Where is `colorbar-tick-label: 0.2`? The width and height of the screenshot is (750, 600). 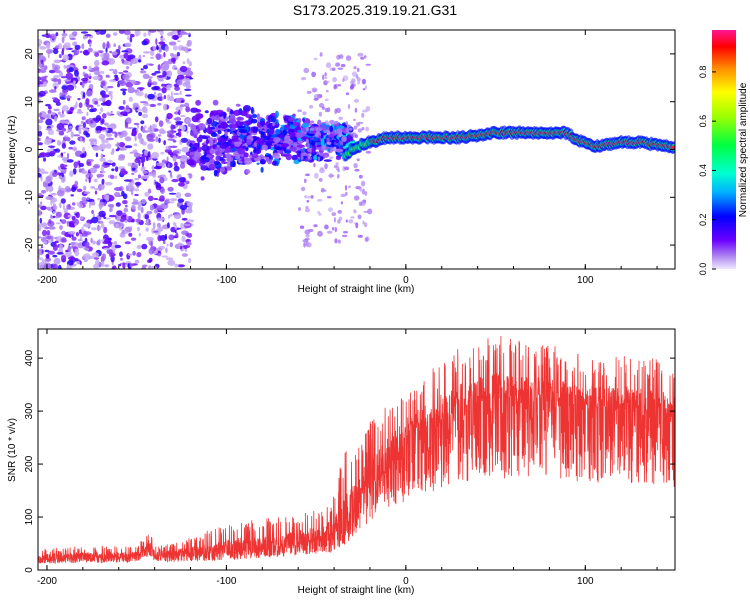 colorbar-tick-label: 0.2 is located at coordinates (703, 219).